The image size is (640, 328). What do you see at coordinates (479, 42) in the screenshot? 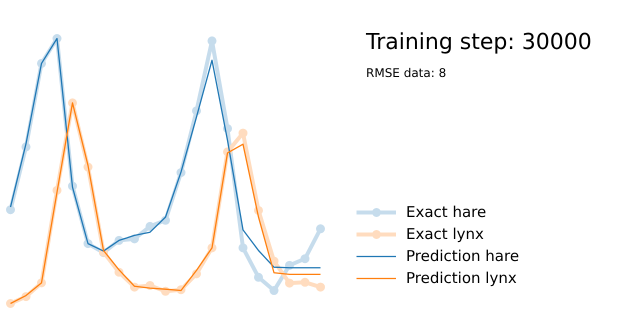
I see `text: Training step: 30000` at bounding box center [479, 42].